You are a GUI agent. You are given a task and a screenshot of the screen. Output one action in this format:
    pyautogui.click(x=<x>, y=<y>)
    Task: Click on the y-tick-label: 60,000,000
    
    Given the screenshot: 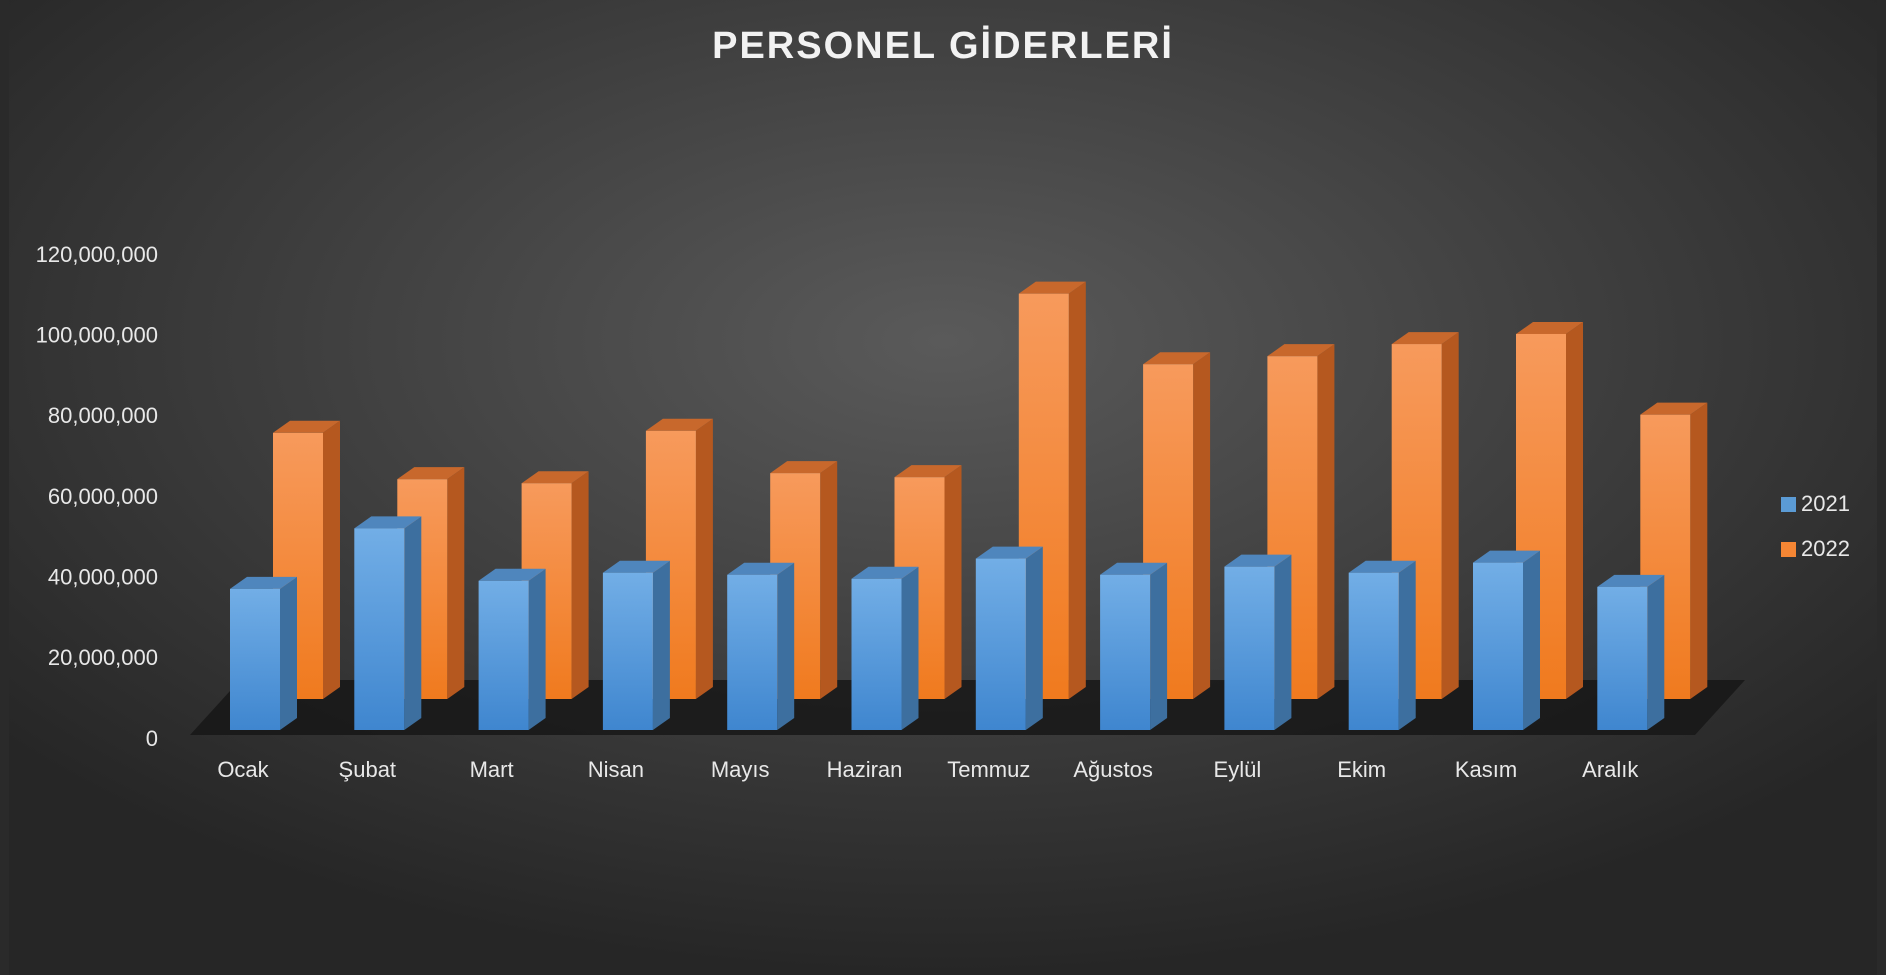 What is the action you would take?
    pyautogui.click(x=103, y=496)
    